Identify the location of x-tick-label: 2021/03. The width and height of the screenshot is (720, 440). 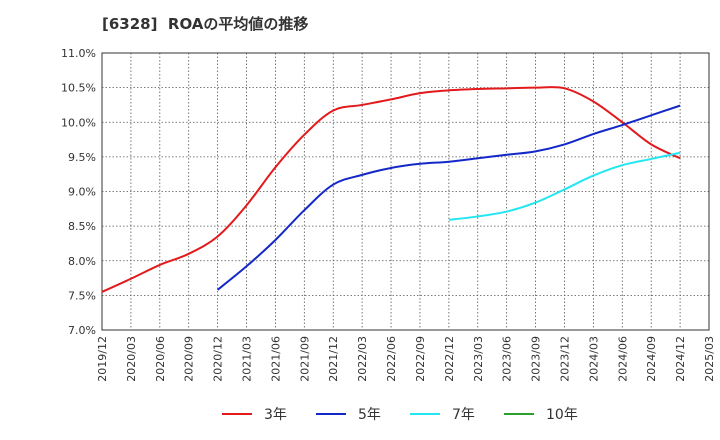
(247, 359).